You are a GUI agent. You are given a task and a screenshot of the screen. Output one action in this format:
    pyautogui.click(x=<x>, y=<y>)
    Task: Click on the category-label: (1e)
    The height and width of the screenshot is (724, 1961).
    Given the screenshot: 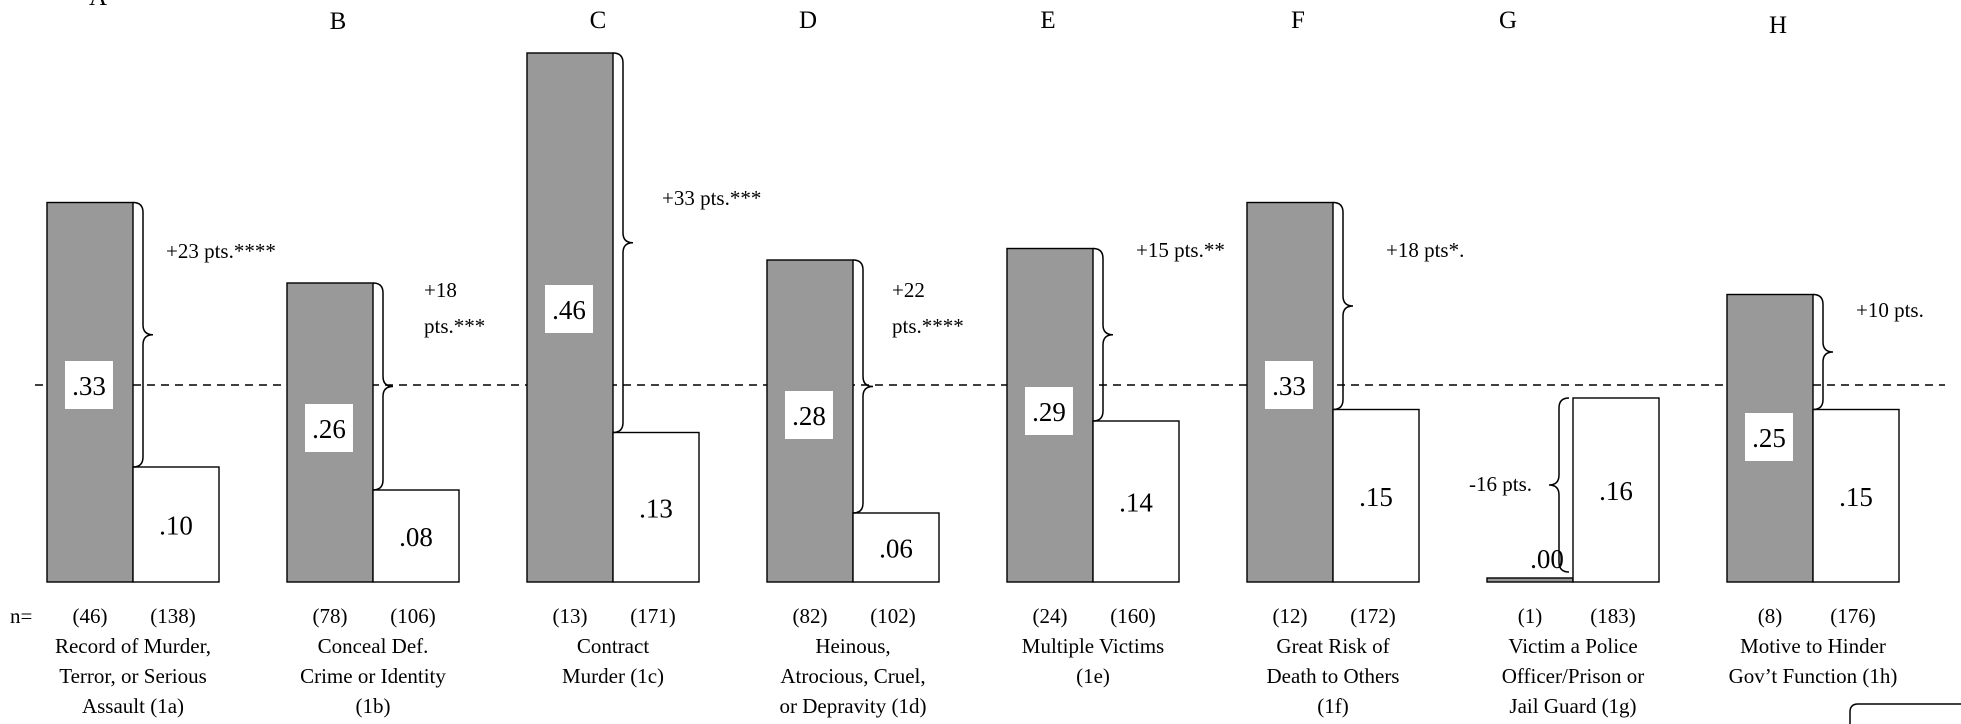 What is the action you would take?
    pyautogui.click(x=1093, y=676)
    